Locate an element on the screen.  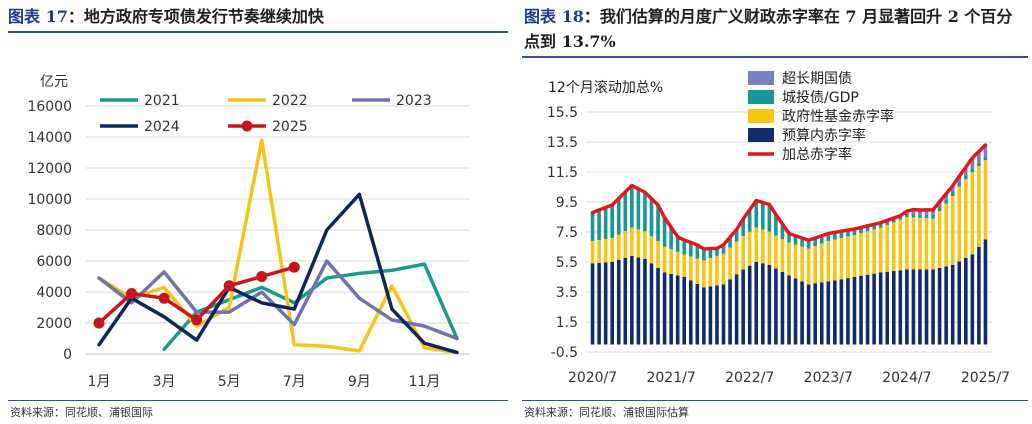
right-source-note: 资料来源：同花顺、浦银国际估算 is located at coordinates (606, 412).